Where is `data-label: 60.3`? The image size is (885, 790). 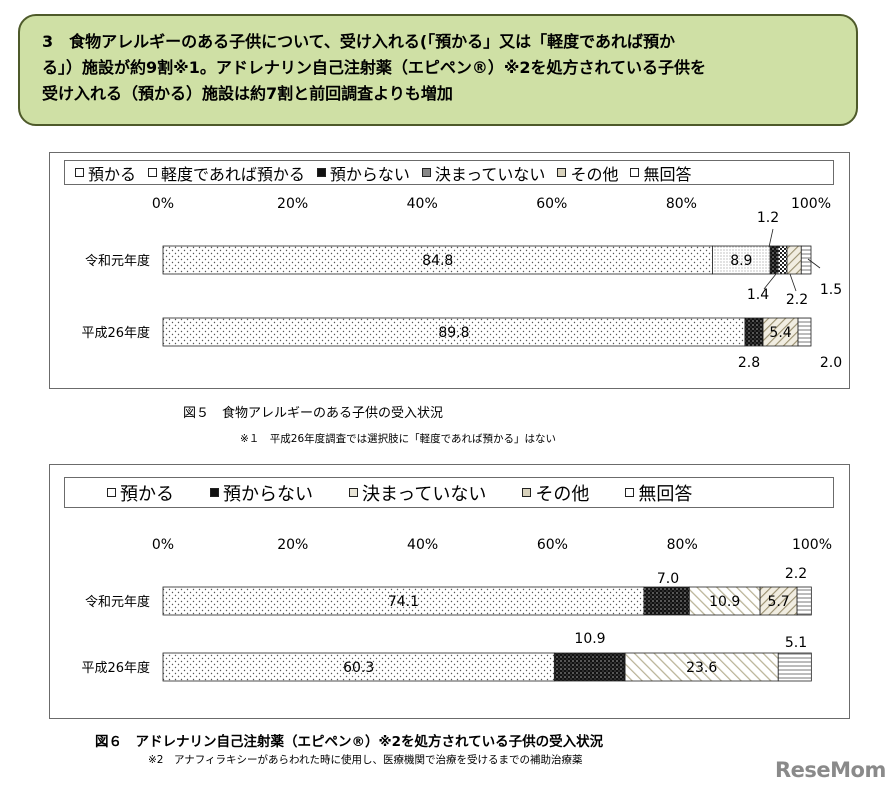 data-label: 60.3 is located at coordinates (358, 668).